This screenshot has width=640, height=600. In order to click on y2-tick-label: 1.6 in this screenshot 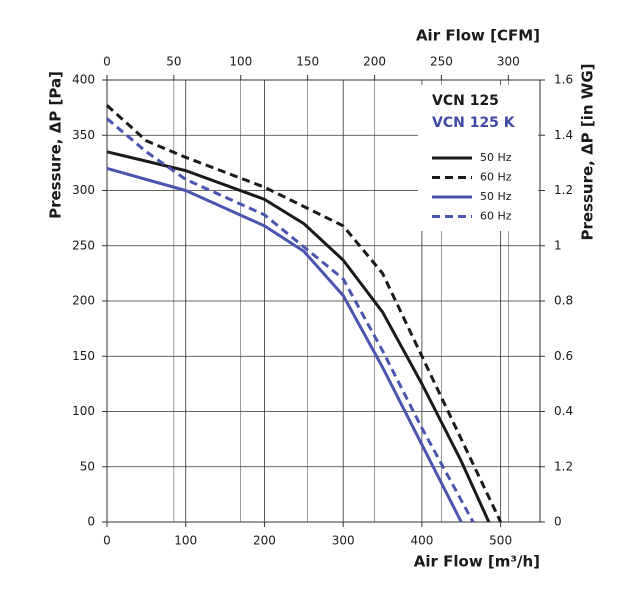, I will do `click(563, 80)`.